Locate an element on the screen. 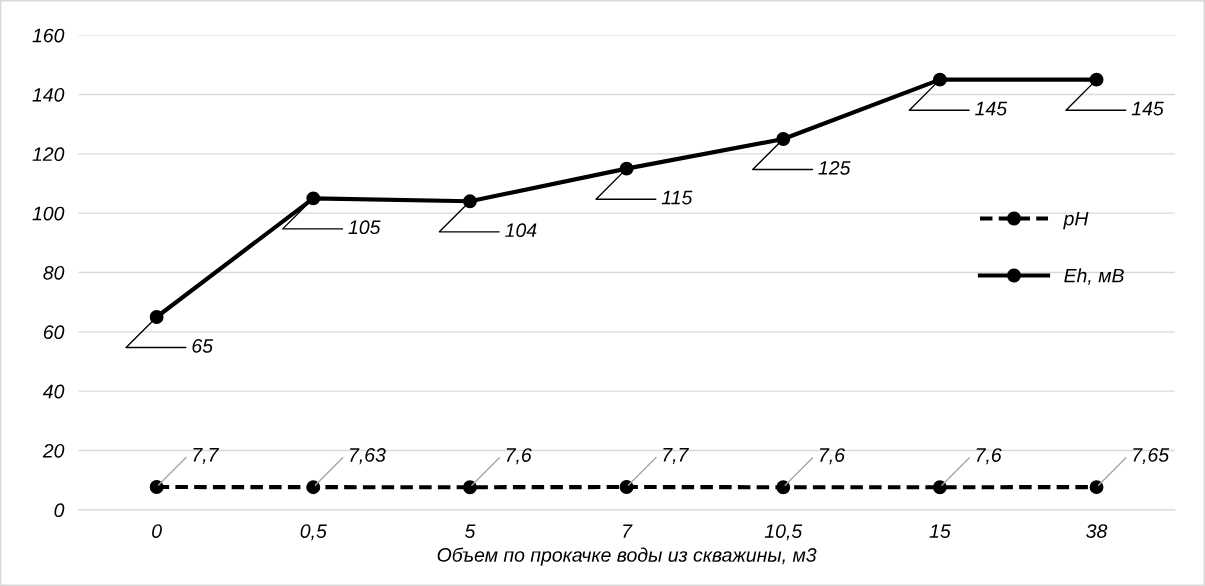  y-tick-label: 120 is located at coordinates (48, 154).